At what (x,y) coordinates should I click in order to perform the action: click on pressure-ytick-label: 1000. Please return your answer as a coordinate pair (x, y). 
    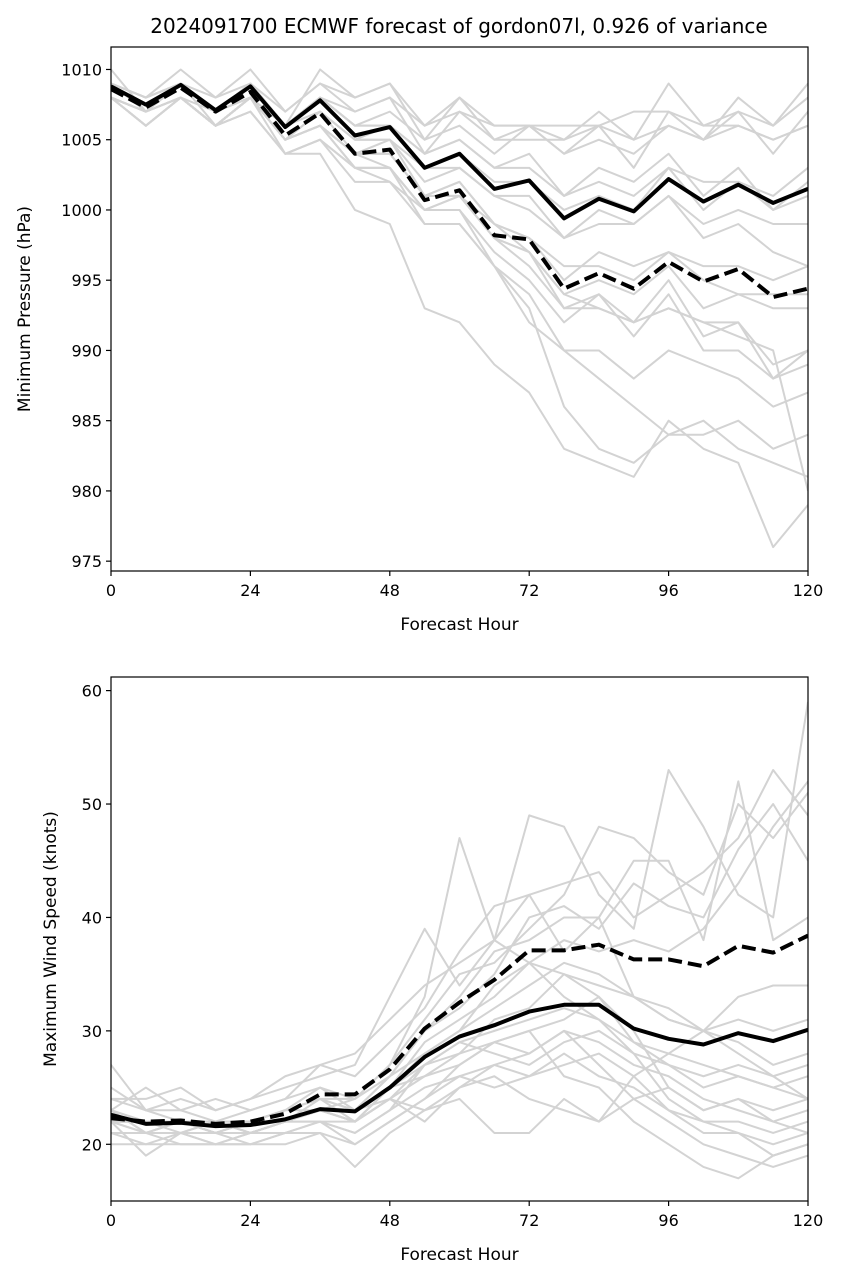
    Looking at the image, I should click on (81, 210).